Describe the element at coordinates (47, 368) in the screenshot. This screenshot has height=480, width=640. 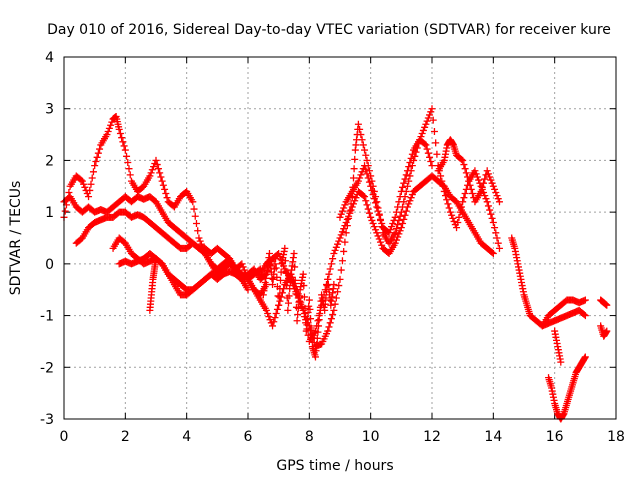
I see `y-tick-label: -2` at that location.